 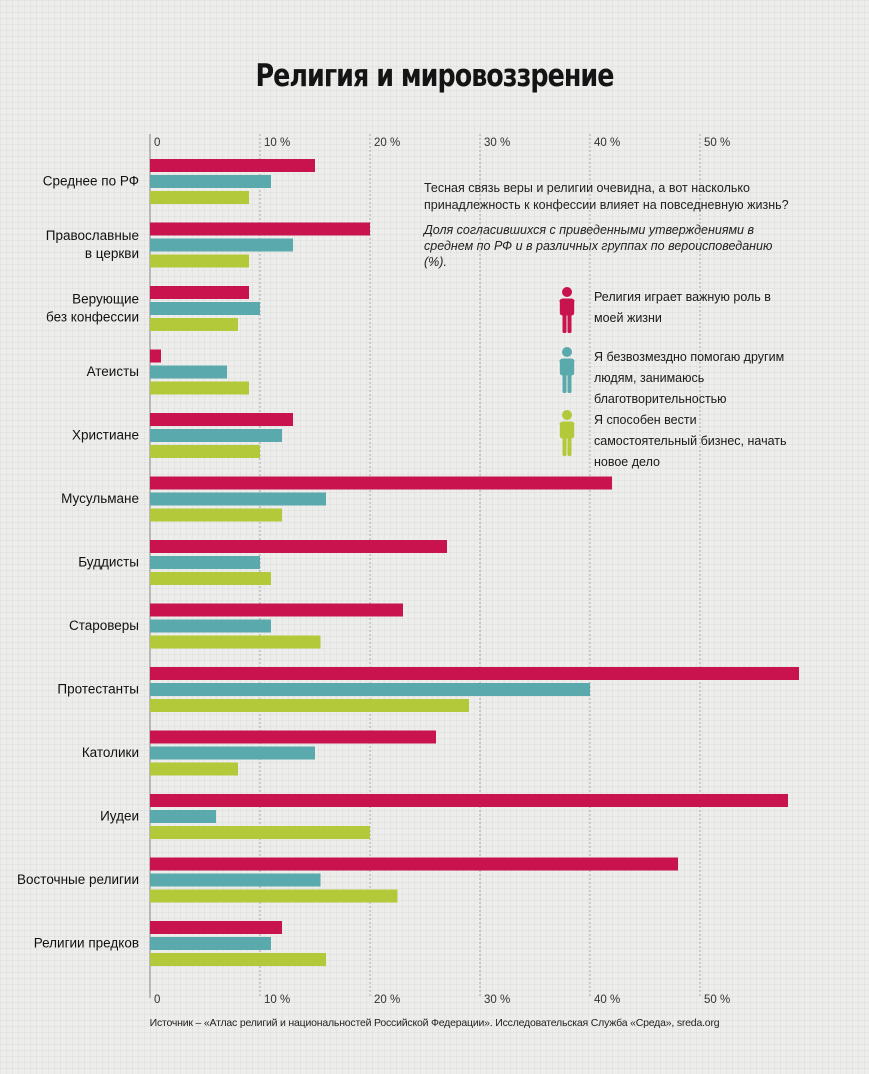 What do you see at coordinates (387, 1000) in the screenshot?
I see `x-tick-label-bottom: 20 %` at bounding box center [387, 1000].